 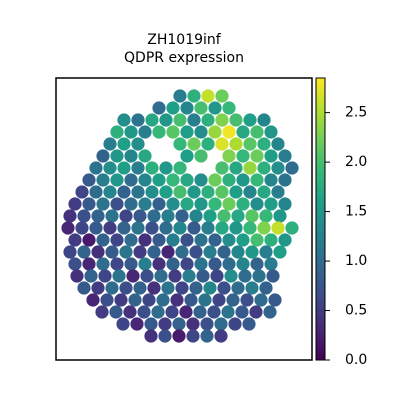 What do you see at coordinates (356, 360) in the screenshot?
I see `colorbar-tick-label: 0.0` at bounding box center [356, 360].